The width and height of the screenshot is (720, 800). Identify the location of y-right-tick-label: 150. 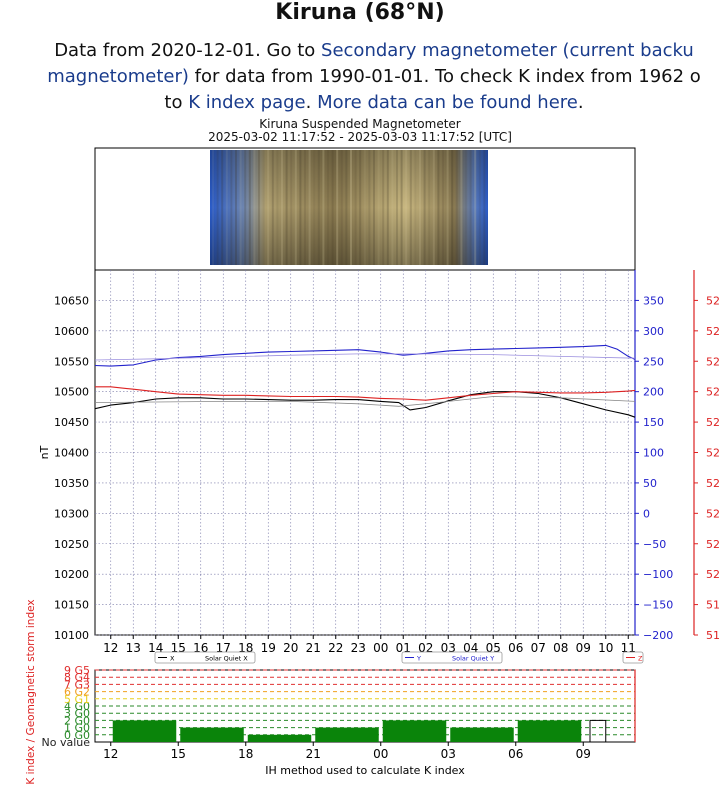
(653, 422).